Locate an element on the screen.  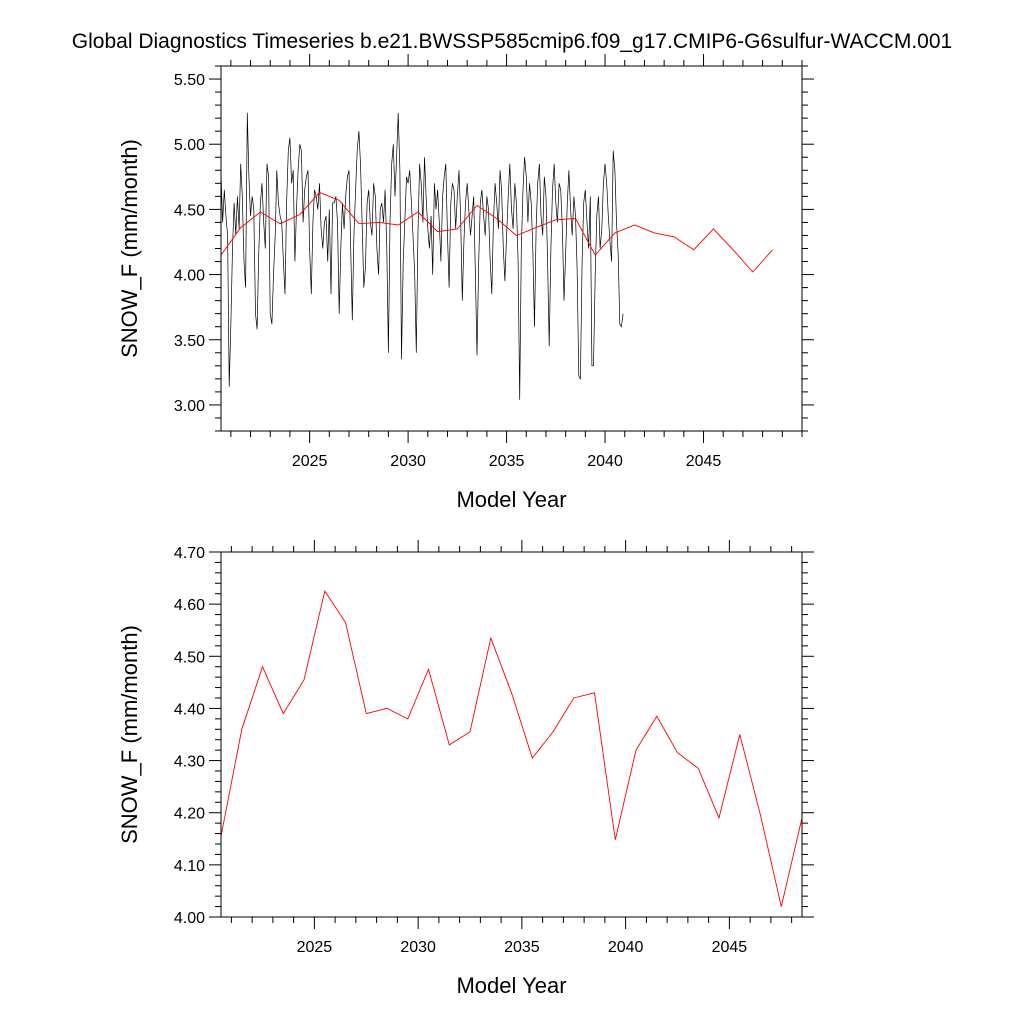
y-tick-label: 5.50 is located at coordinates (189, 80).